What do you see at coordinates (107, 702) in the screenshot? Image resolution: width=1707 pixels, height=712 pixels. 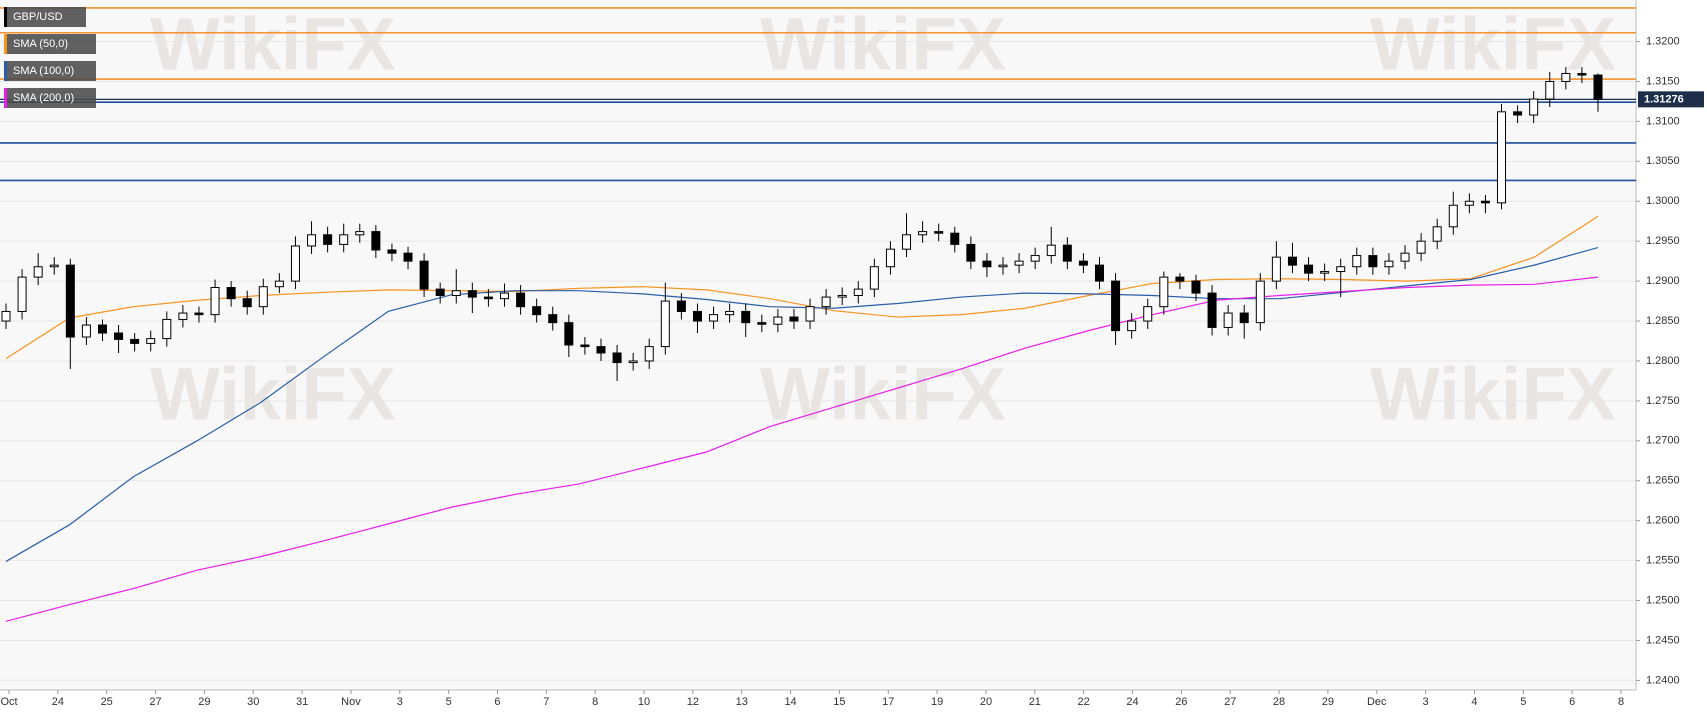 I see `x-tick-label: 25` at bounding box center [107, 702].